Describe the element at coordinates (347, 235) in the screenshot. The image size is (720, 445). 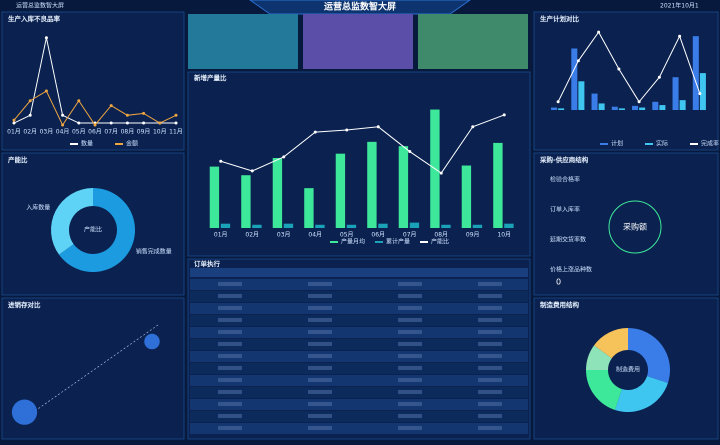
I see `x-tick-label: 05月` at that location.